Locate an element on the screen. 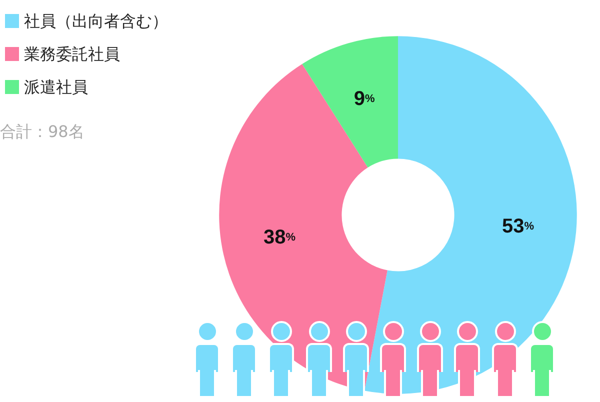  legend-label: 派遣社員 is located at coordinates (56, 87).